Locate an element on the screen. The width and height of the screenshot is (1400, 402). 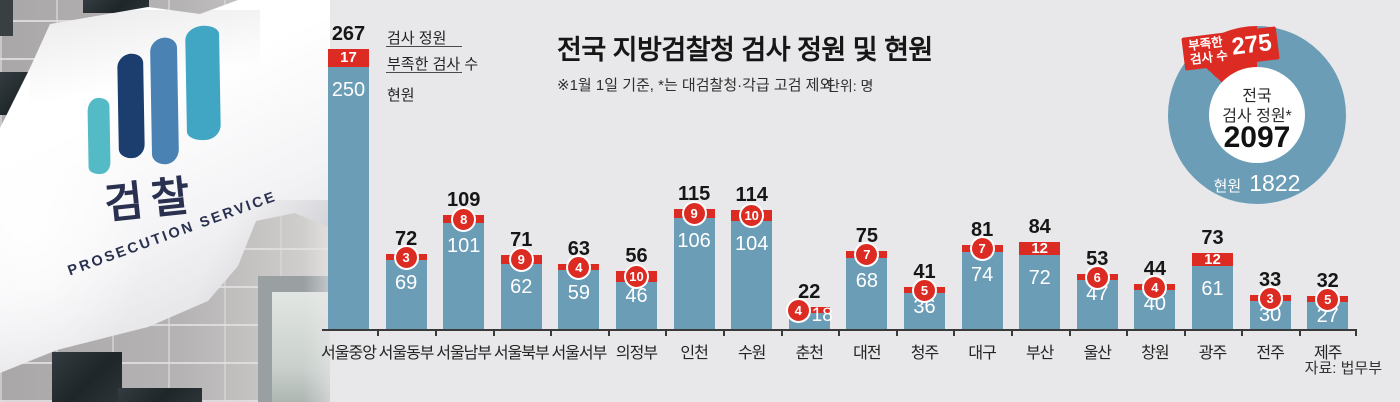
bar-current-value: 46 is located at coordinates (636, 296).